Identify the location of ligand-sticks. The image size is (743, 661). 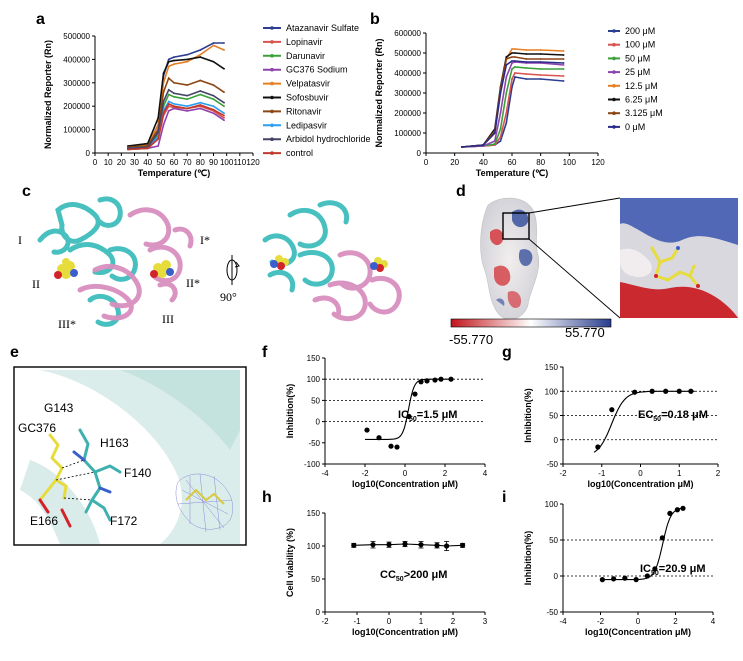
(675, 267).